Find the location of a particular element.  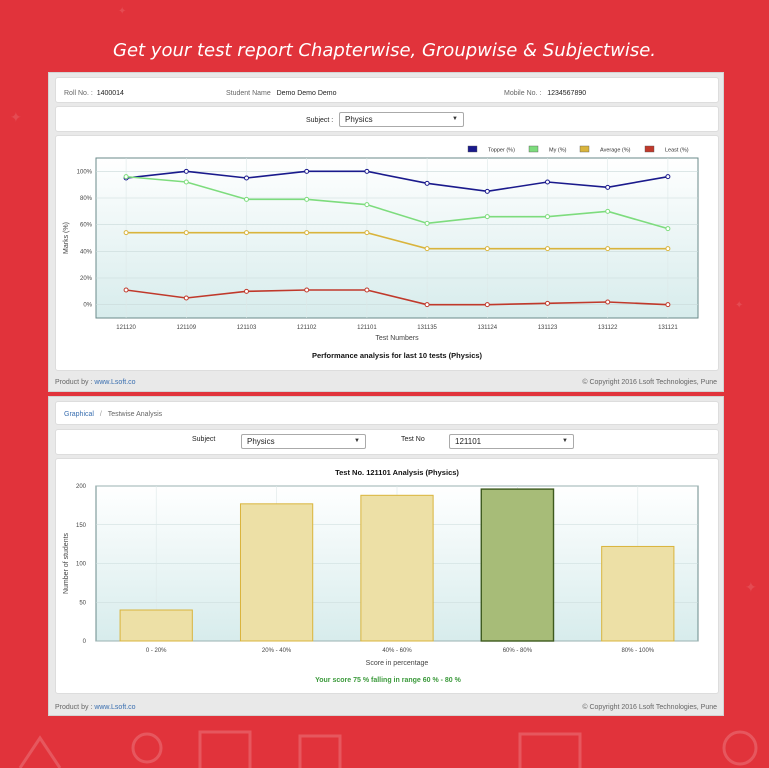

legend-label: Least (%) is located at coordinates (677, 151).